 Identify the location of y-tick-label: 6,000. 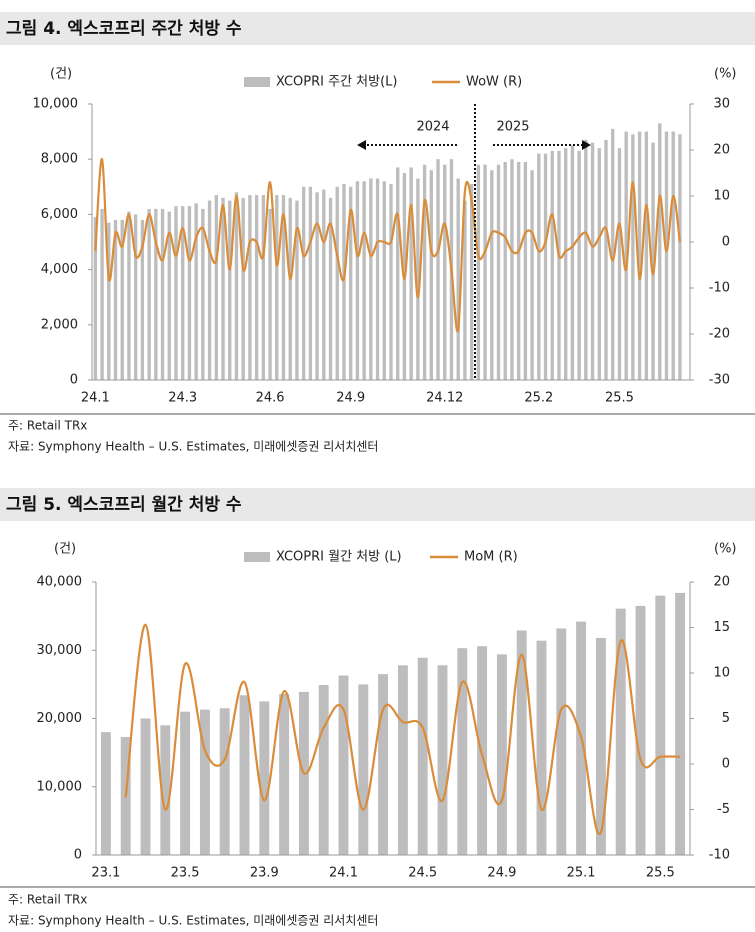
(59, 214).